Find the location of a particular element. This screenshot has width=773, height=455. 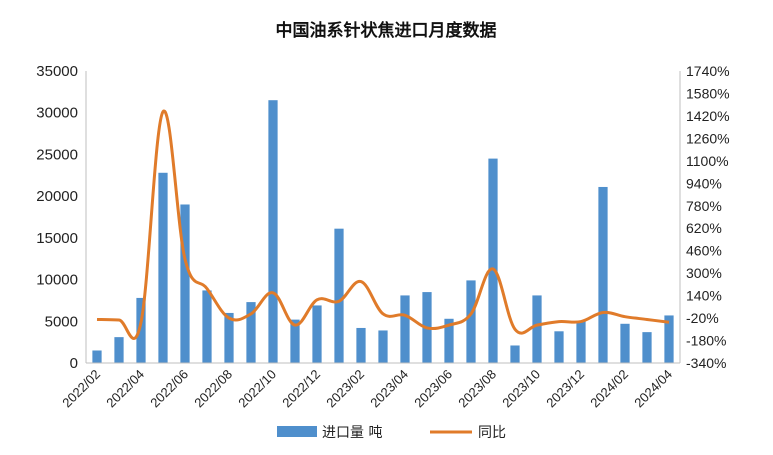

x-tick-label: 2022/10 is located at coordinates (257, 389).